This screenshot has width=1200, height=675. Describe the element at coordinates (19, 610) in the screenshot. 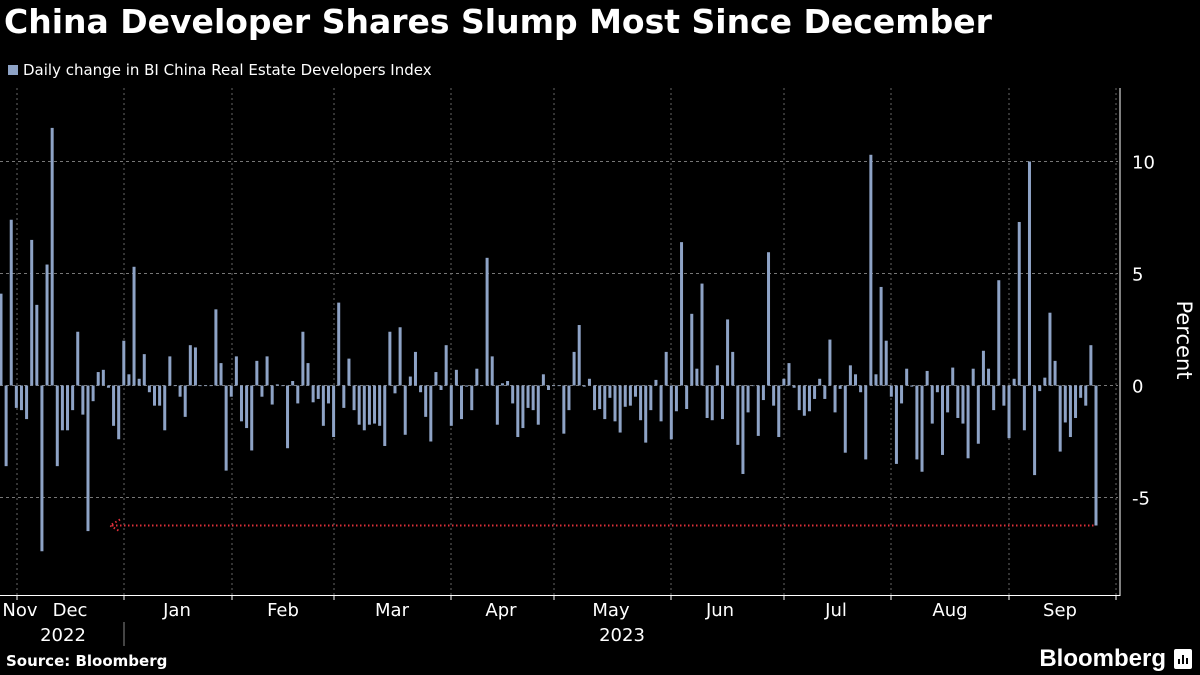

I see `x-tick-label: Nov` at that location.